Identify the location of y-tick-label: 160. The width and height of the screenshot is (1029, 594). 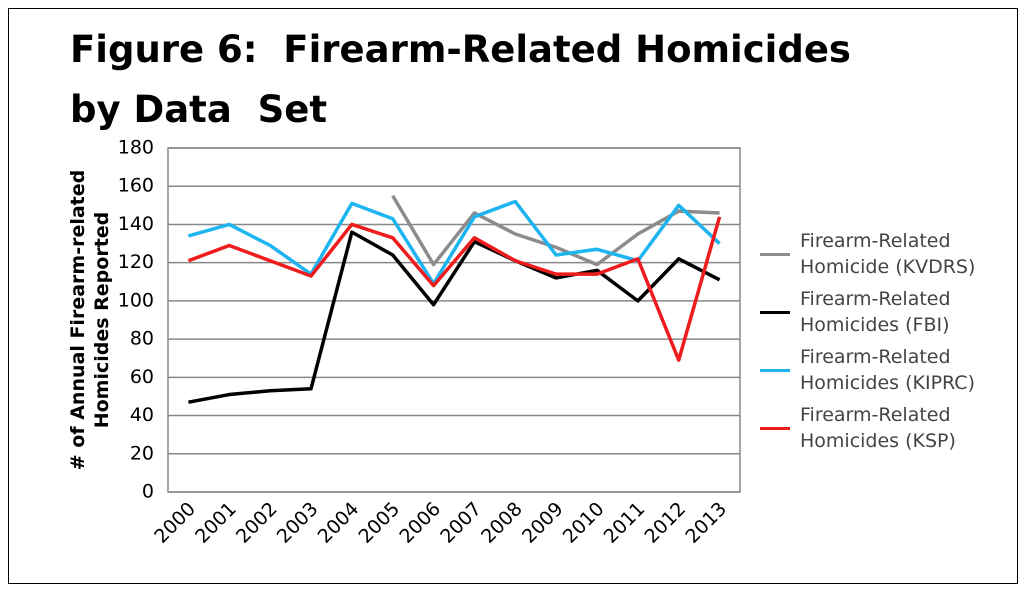
(136, 186).